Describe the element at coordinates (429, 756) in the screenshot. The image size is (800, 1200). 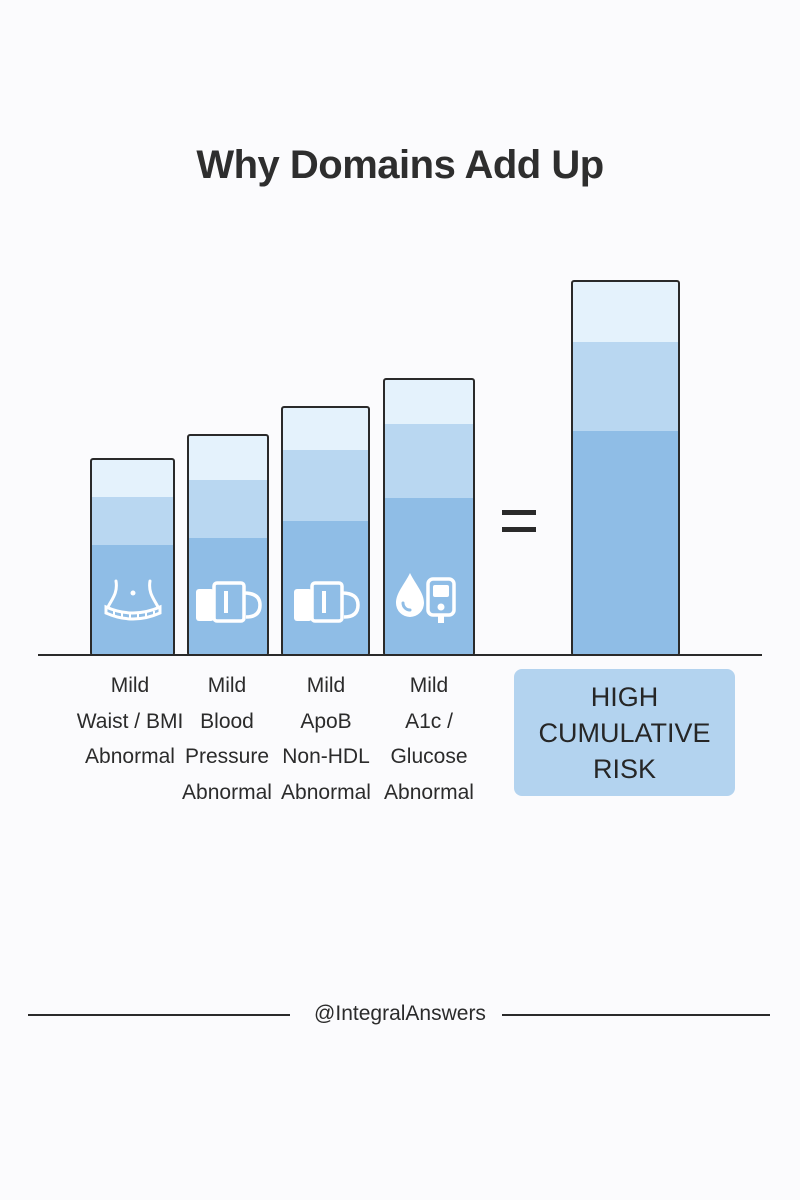
I see `domain-label-line: Glucose` at that location.